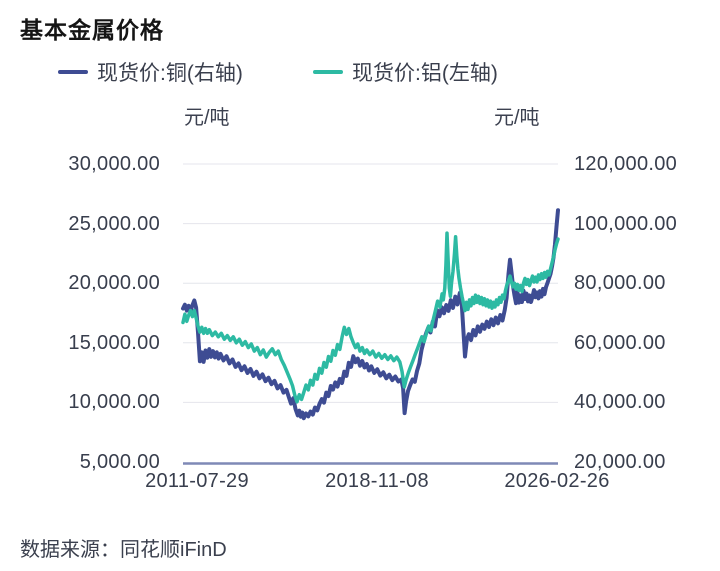  I want to click on legend-item-copper: 现货价:铜(右轴), so click(150, 72).